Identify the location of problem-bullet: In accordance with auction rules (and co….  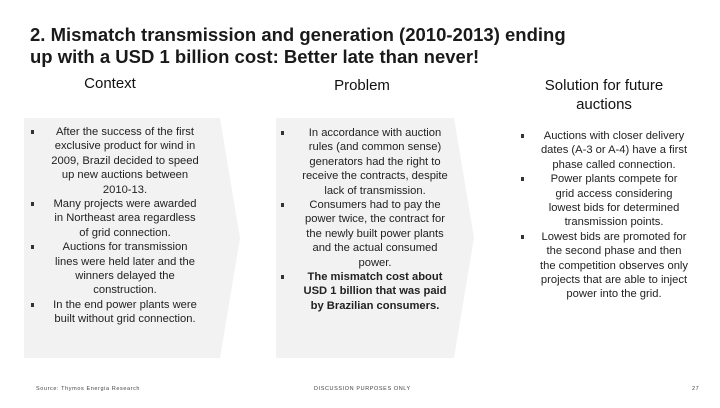
(365, 162).